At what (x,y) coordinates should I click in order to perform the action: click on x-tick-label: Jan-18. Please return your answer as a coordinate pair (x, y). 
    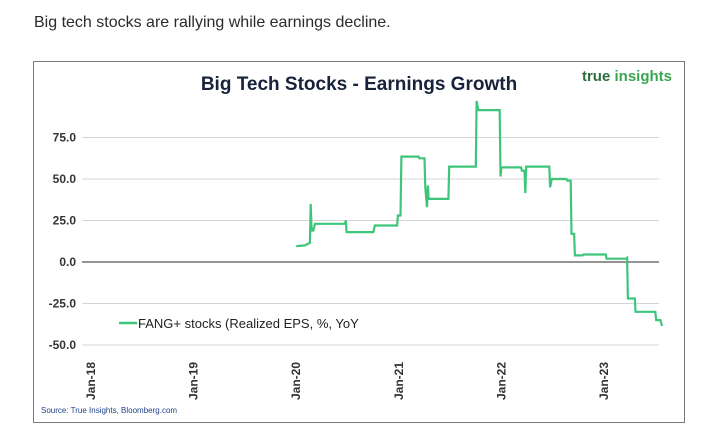
    Looking at the image, I should click on (91, 381).